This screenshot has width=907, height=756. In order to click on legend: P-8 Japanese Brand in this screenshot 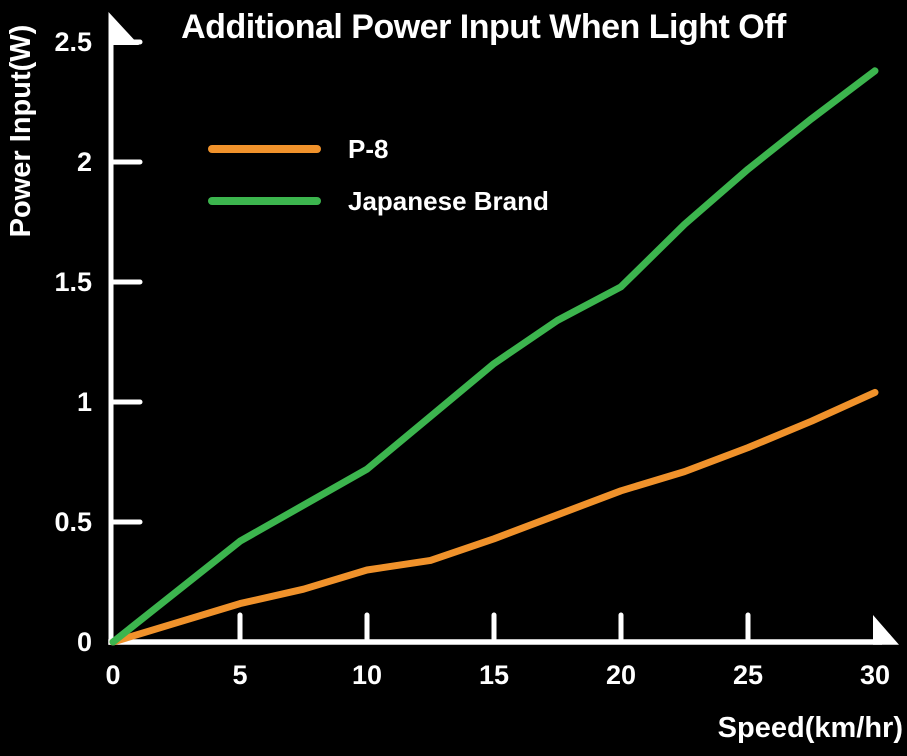, I will do `click(378, 186)`.